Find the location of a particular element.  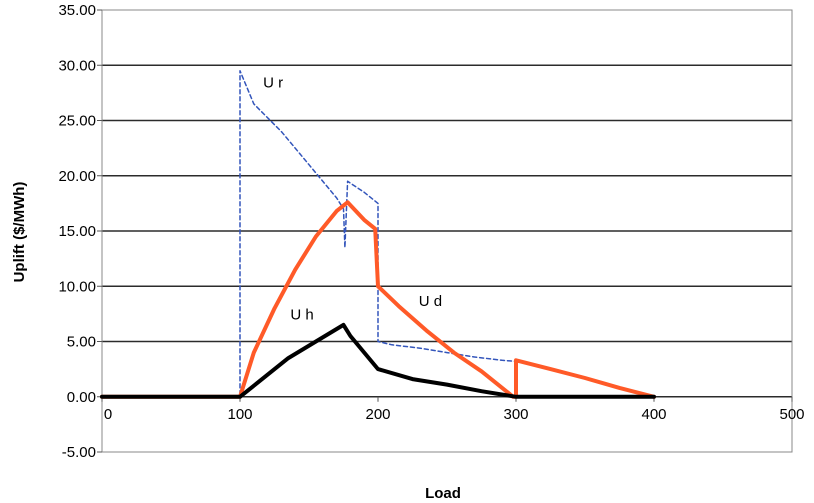

series-label: U r is located at coordinates (273, 82).